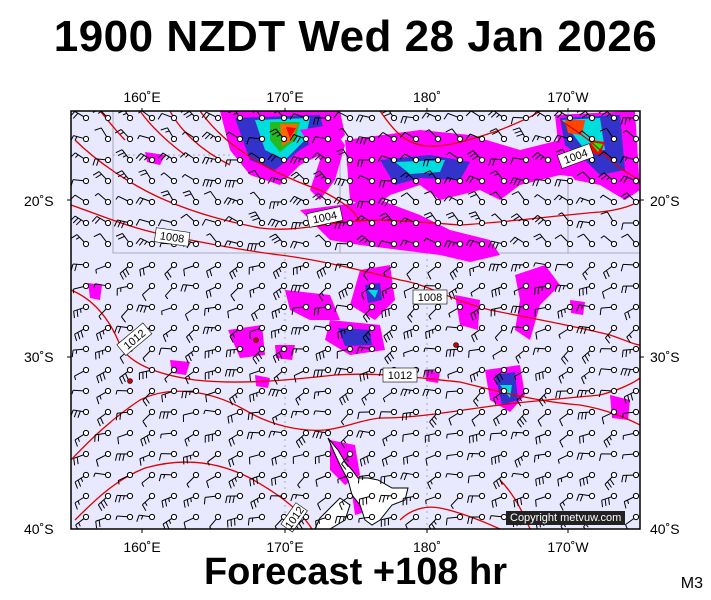  What do you see at coordinates (325, 218) in the screenshot?
I see `isobar-label: 1004` at bounding box center [325, 218].